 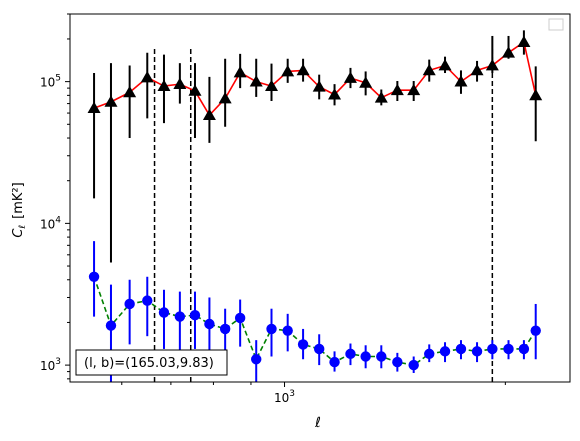 What do you see at coordinates (284, 397) in the screenshot?
I see `x-tick-label: 103` at bounding box center [284, 397].